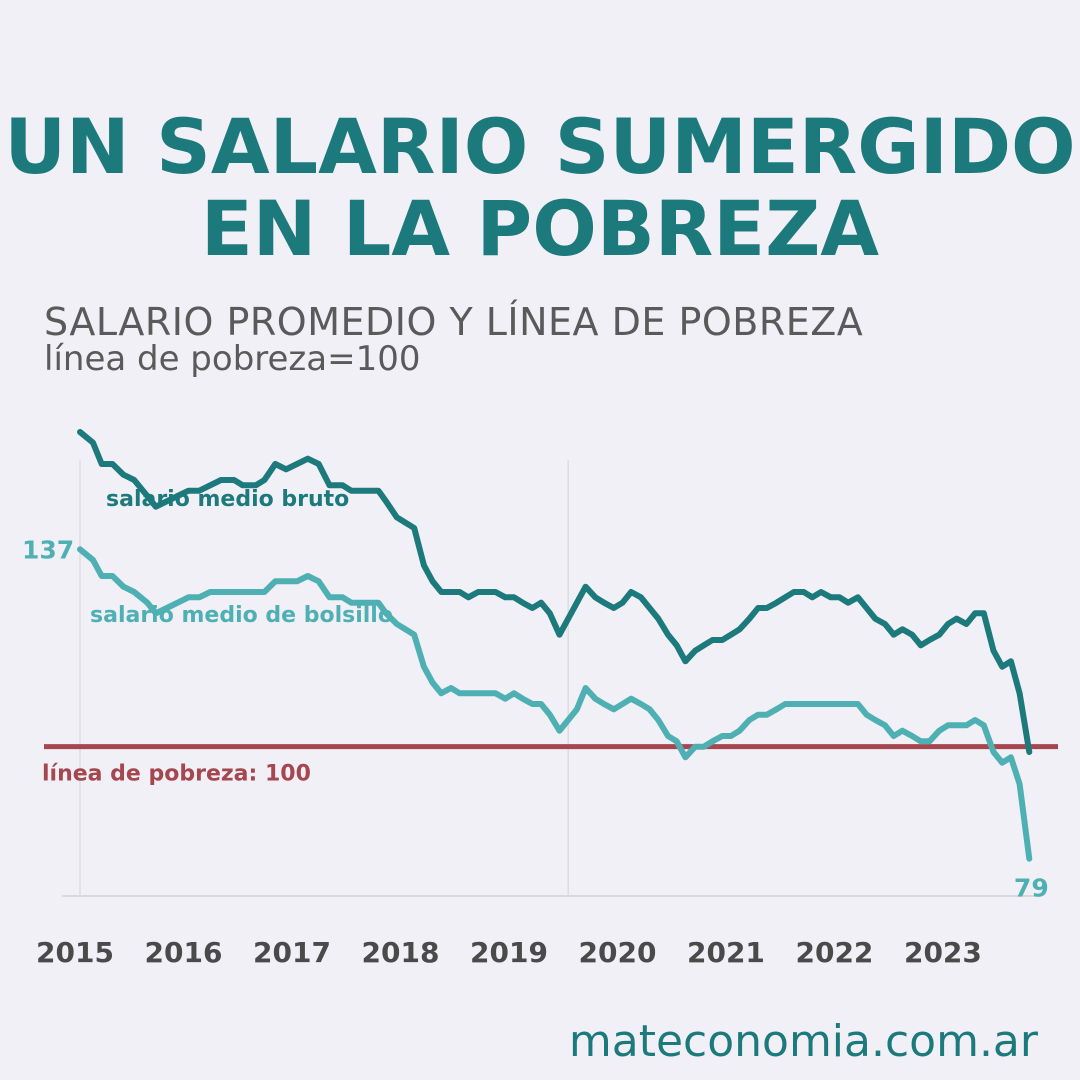 The width and height of the screenshot is (1080, 1080). Describe the element at coordinates (241, 615) in the screenshot. I see `label-salario-bolsillo: salario medio de bolsillo` at that location.